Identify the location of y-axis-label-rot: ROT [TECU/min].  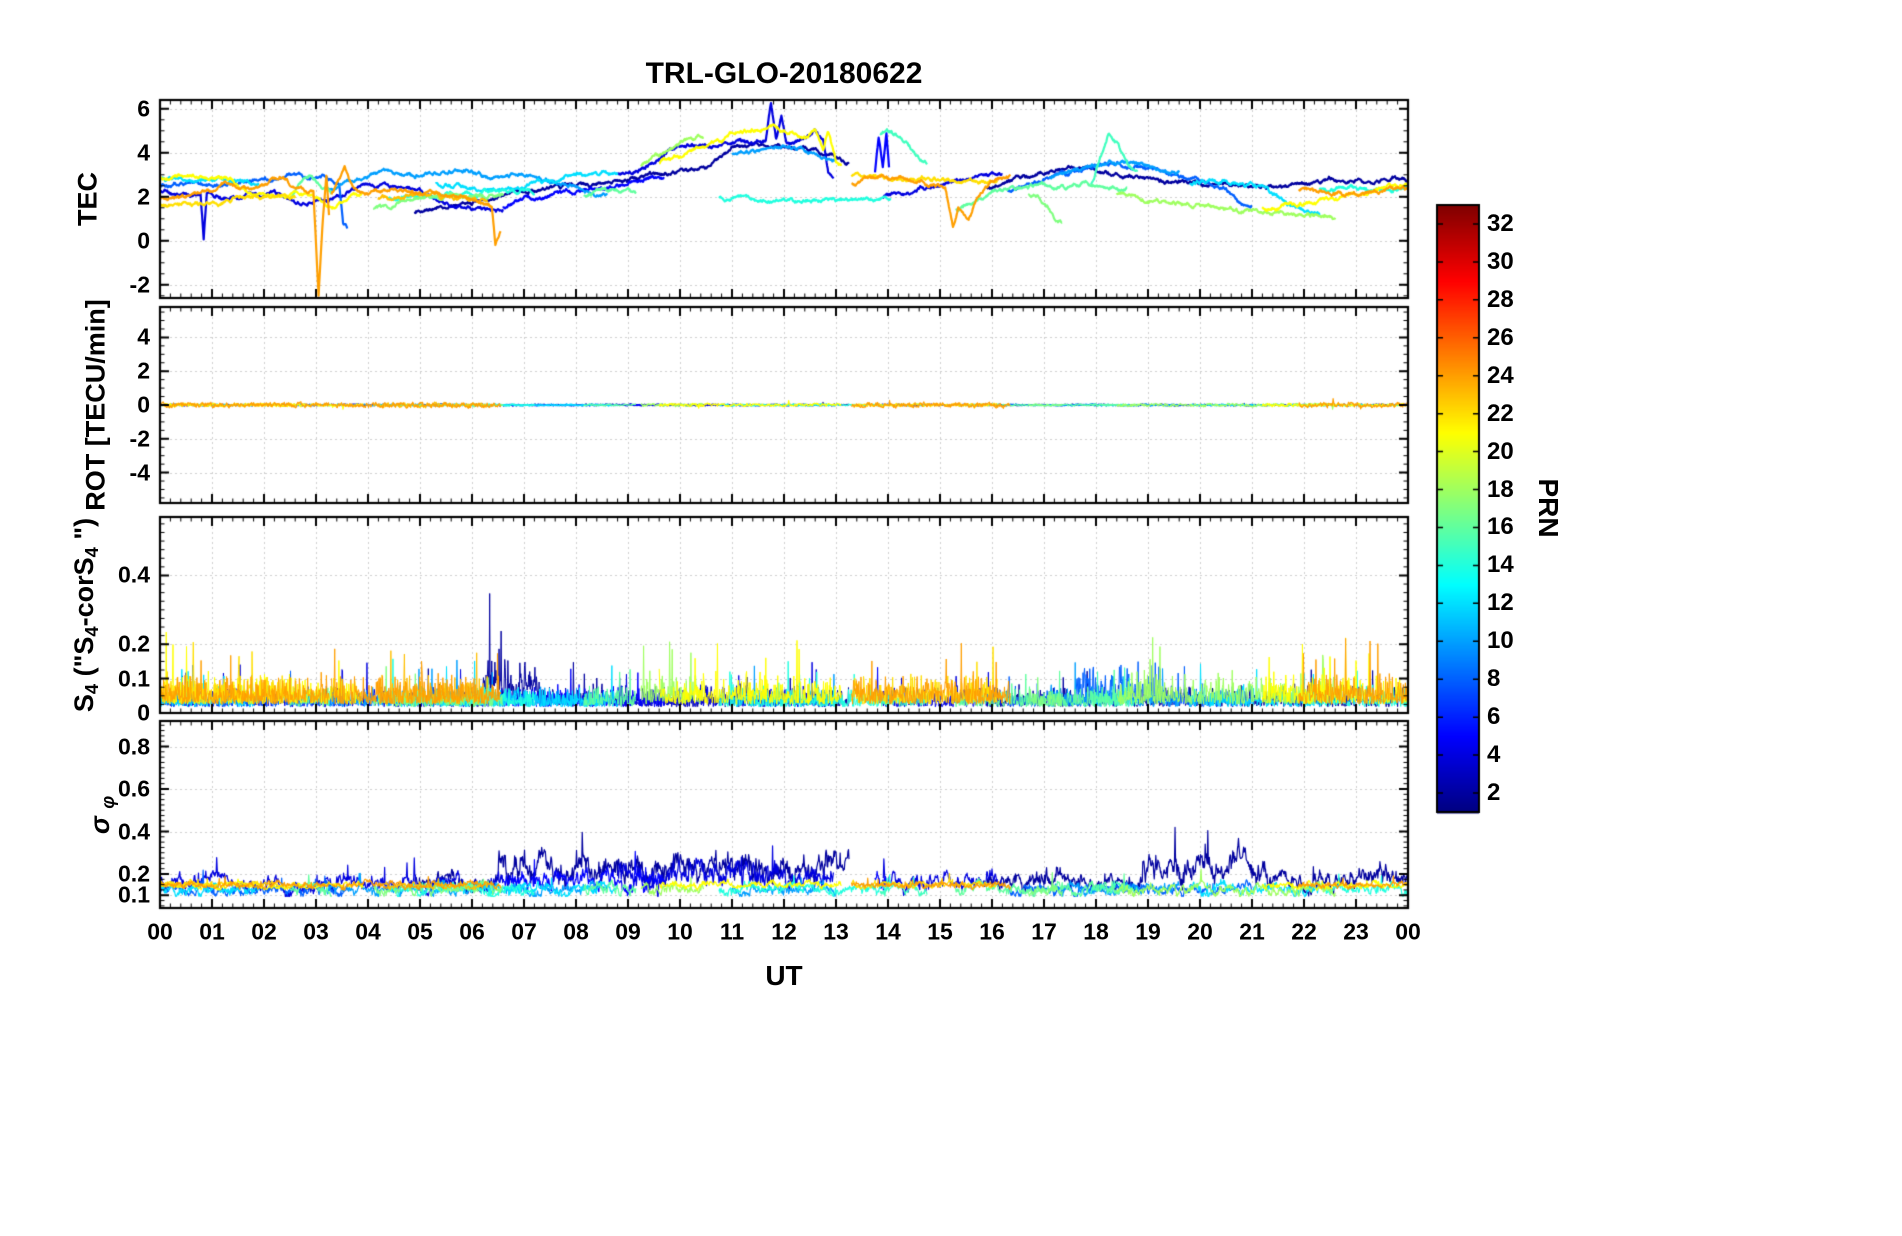
(95, 405).